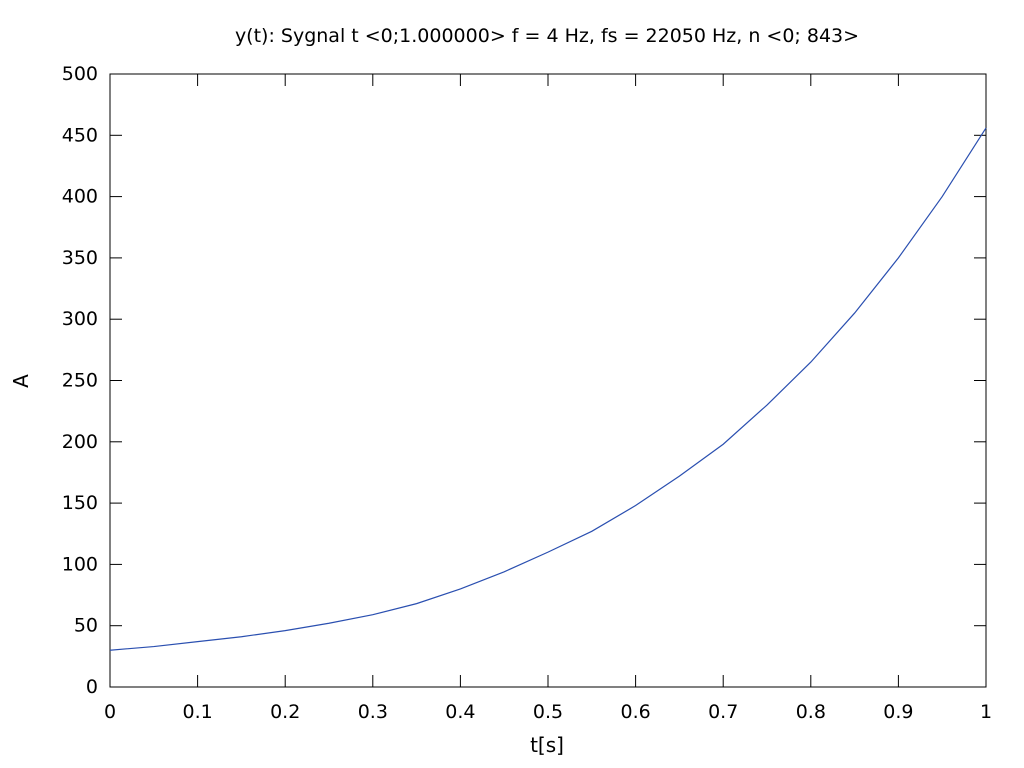  What do you see at coordinates (811, 712) in the screenshot?
I see `x-tick-label: 0.8` at bounding box center [811, 712].